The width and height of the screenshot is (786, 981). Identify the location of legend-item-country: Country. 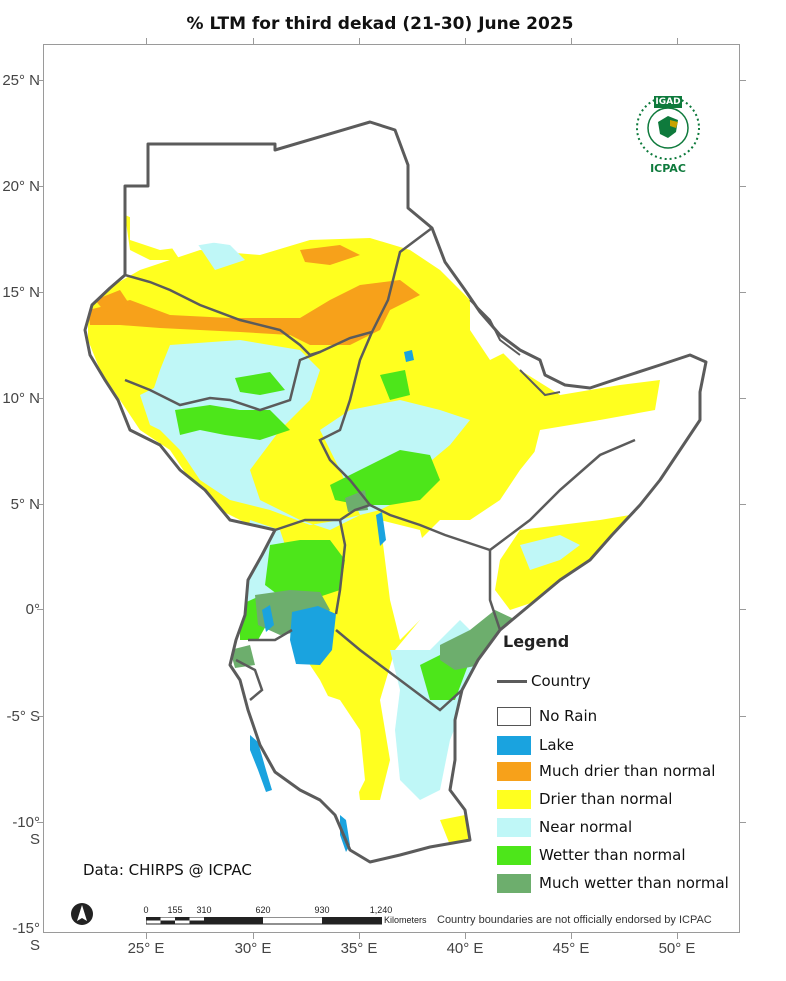
(544, 681).